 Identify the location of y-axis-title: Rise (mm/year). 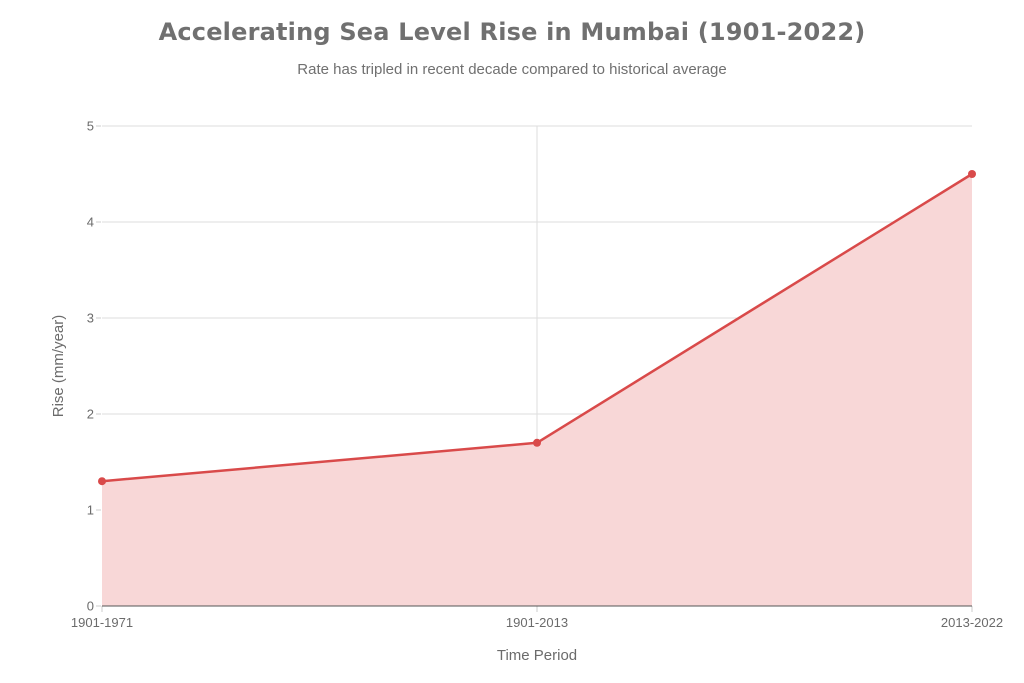
(58, 366).